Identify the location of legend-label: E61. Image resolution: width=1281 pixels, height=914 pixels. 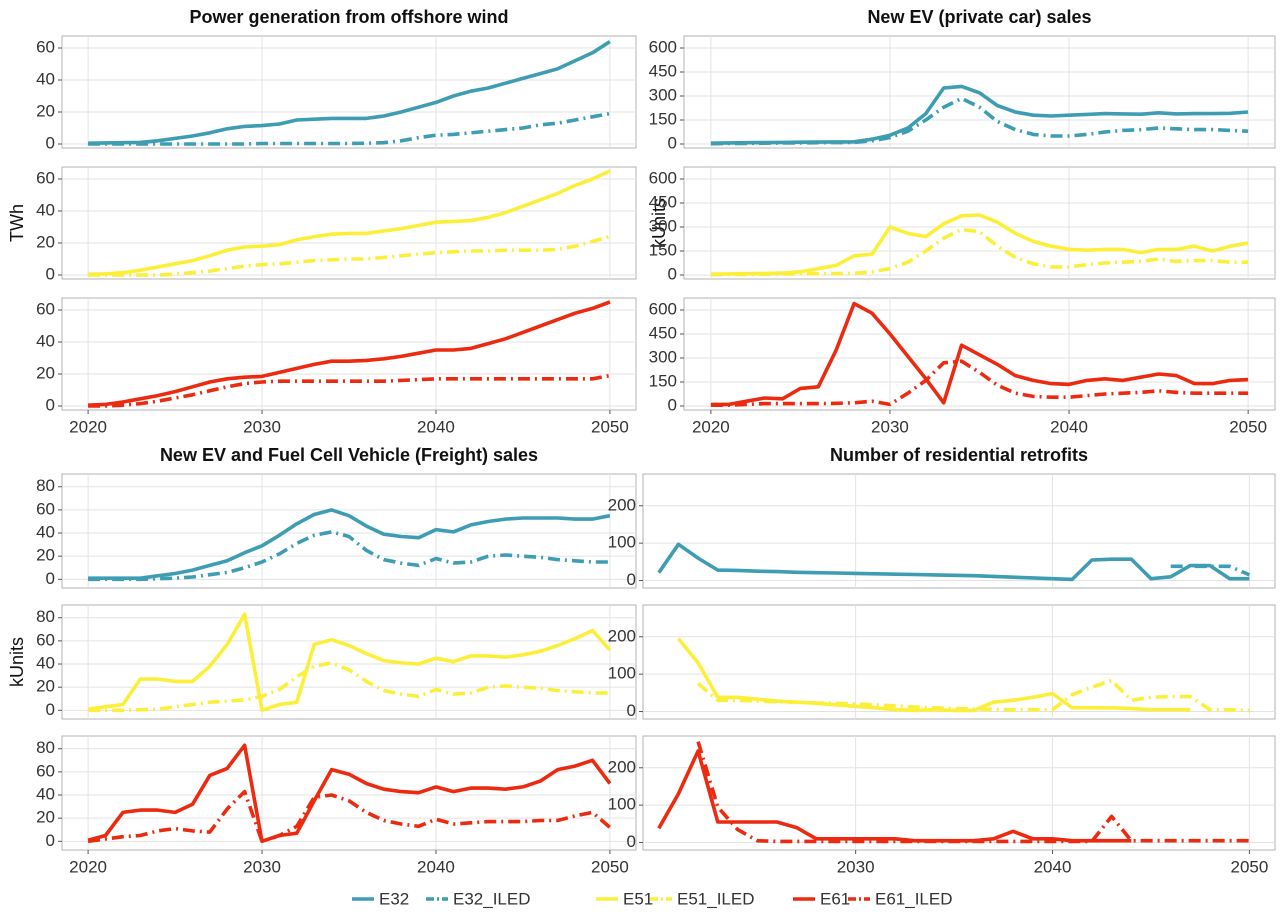
(835, 898).